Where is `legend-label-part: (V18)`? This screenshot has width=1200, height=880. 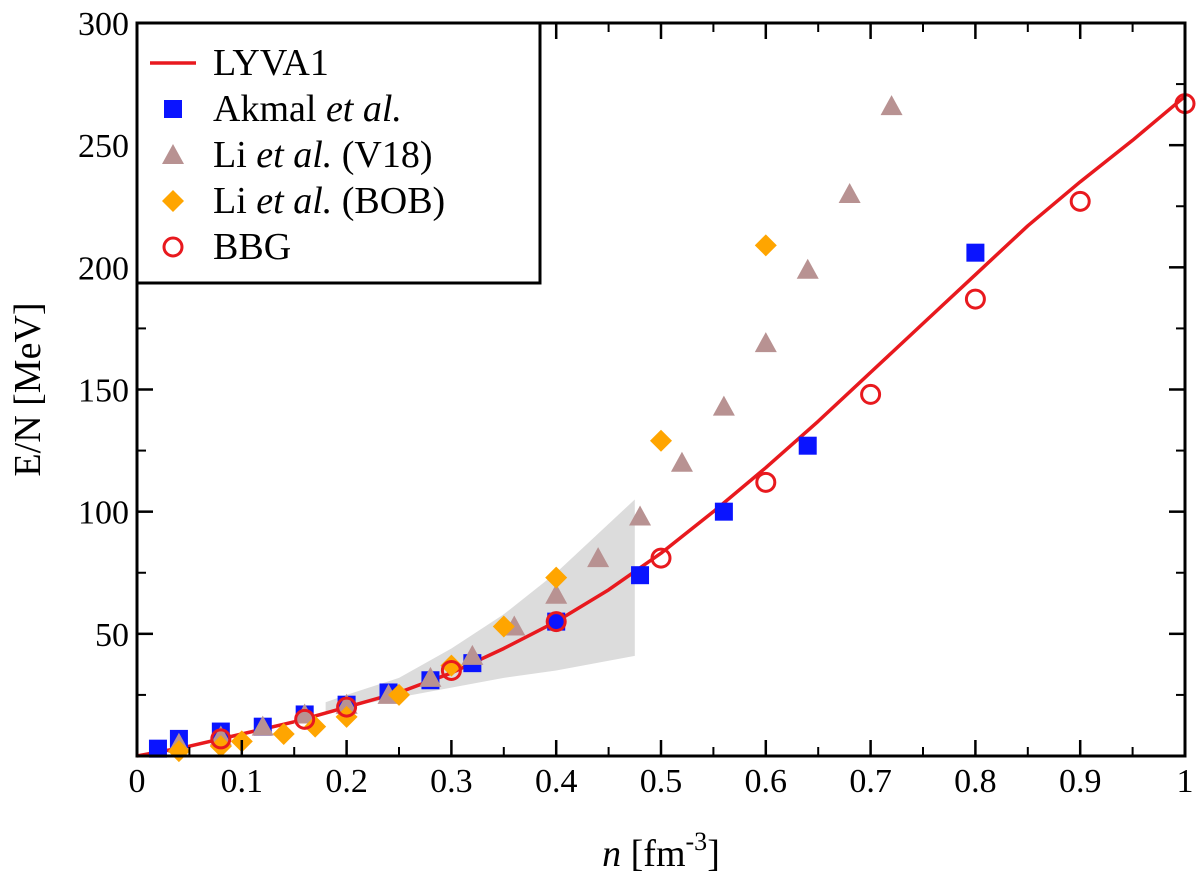 legend-label-part: (V18) is located at coordinates (382, 155).